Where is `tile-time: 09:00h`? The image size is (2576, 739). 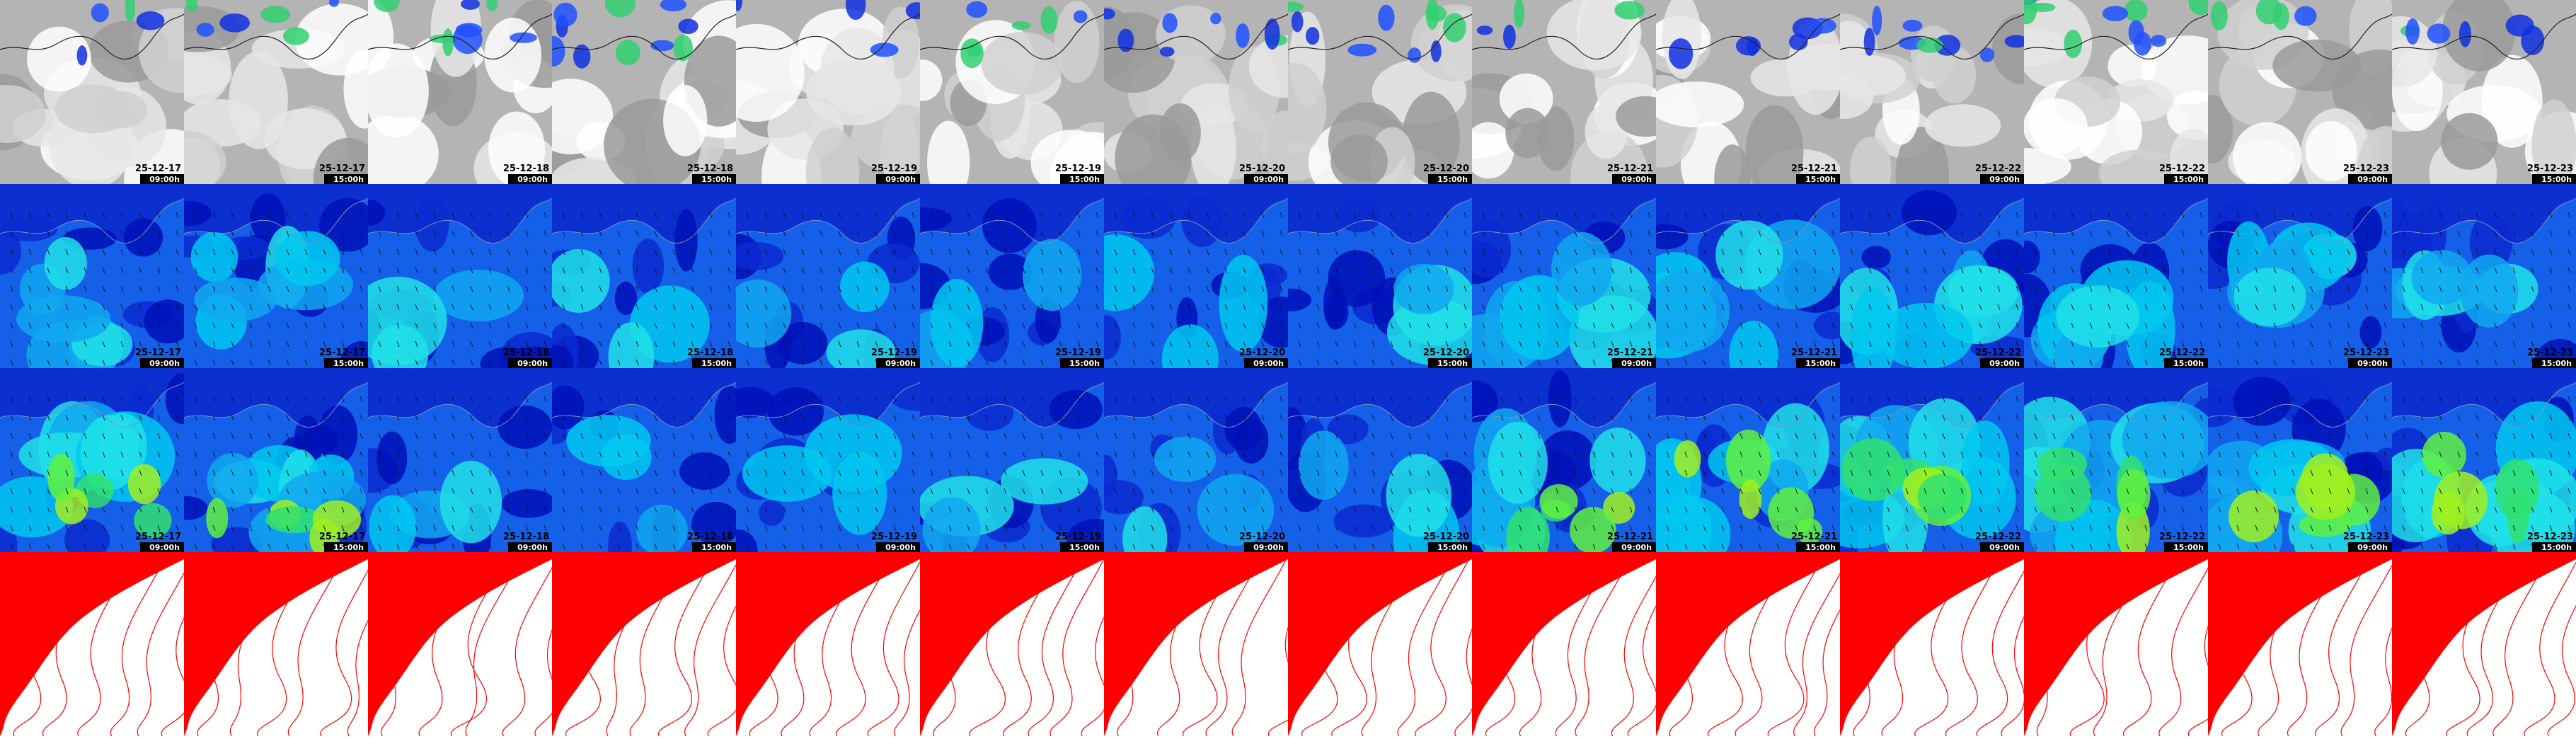 tile-time: 09:00h is located at coordinates (1636, 179).